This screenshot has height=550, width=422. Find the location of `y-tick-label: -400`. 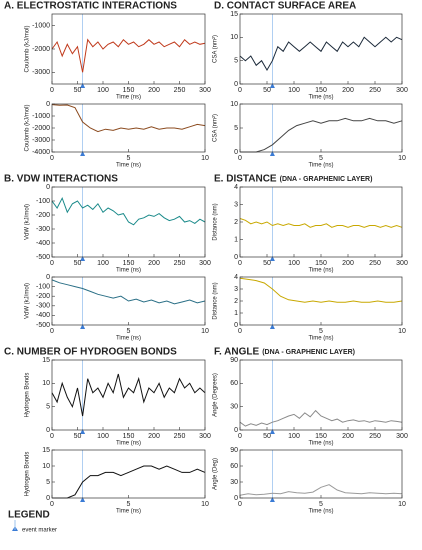

y-tick-label: -400 is located at coordinates (43, 315).